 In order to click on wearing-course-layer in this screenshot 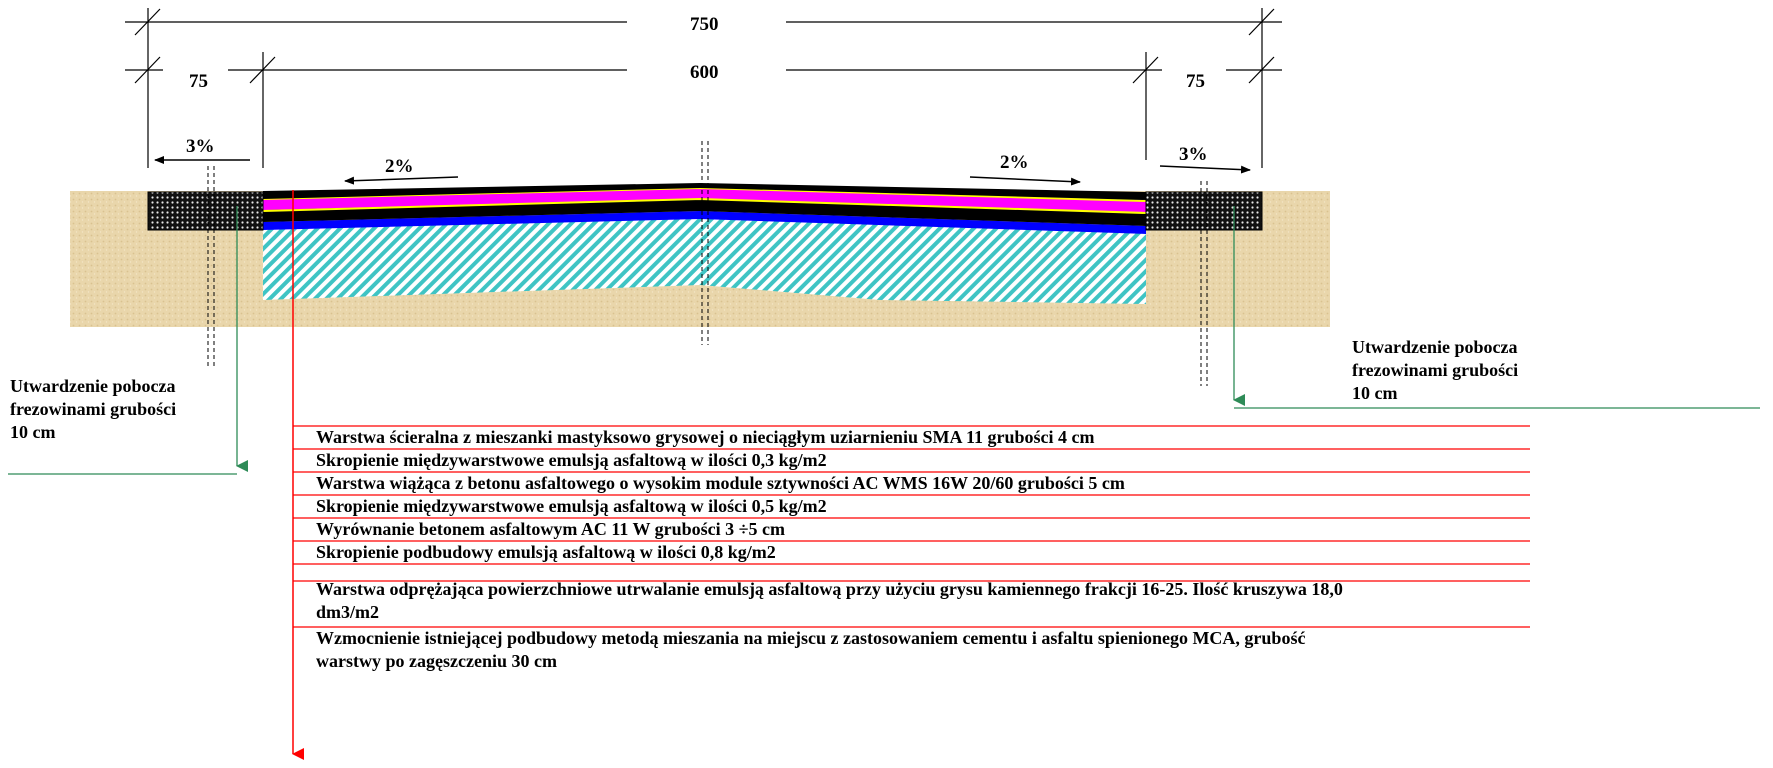, I will do `click(704, 191)`.